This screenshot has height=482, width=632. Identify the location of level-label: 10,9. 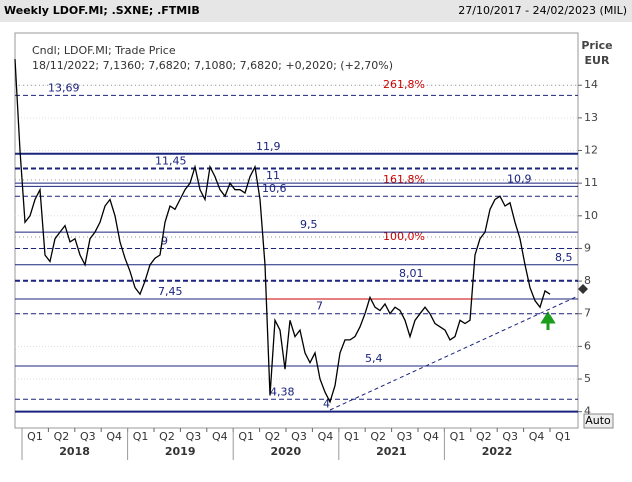
(519, 178).